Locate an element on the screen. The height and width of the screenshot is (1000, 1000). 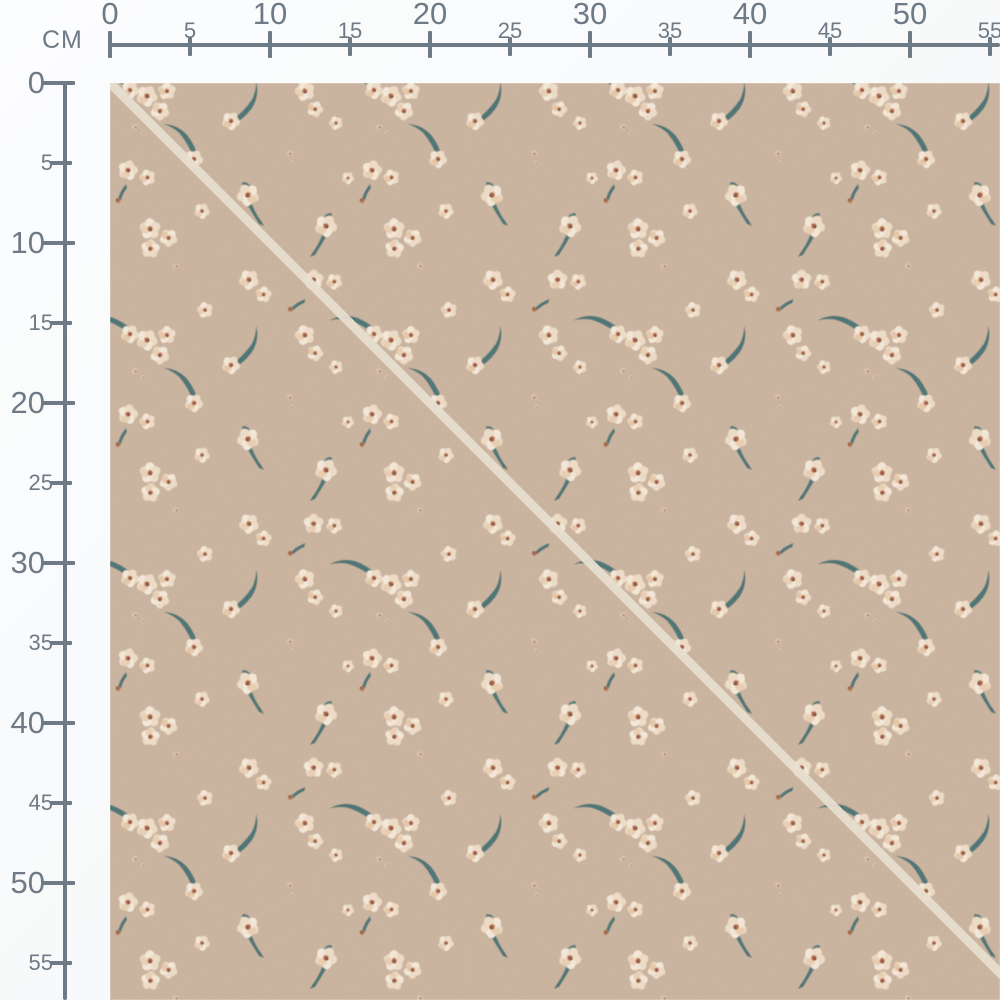
ruler-unit-label: CM is located at coordinates (62, 40).